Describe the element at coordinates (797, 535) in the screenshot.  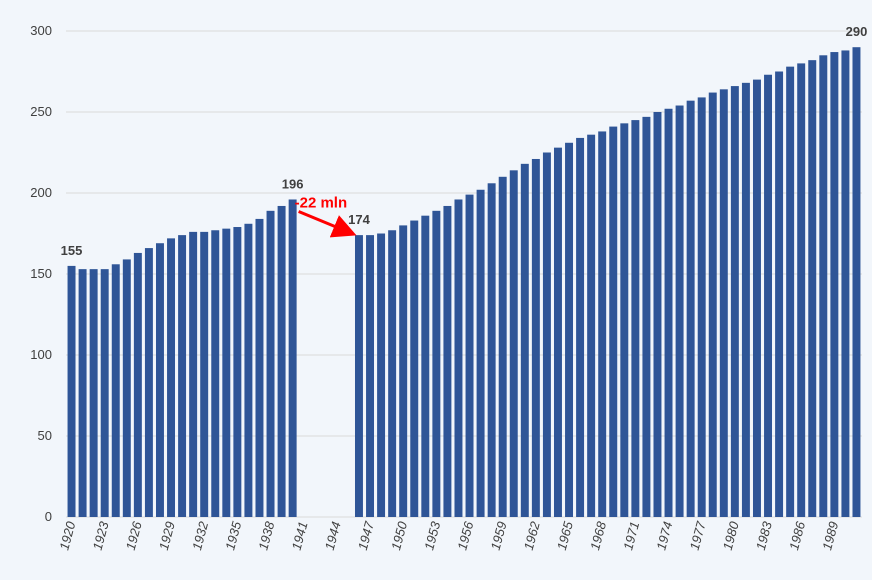
I see `x-tick-label: 1986` at that location.